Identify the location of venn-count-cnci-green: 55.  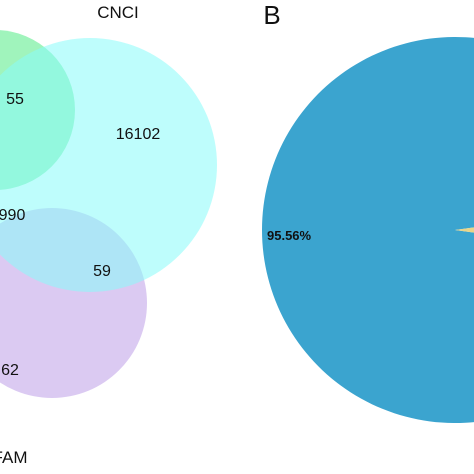
(15, 99).